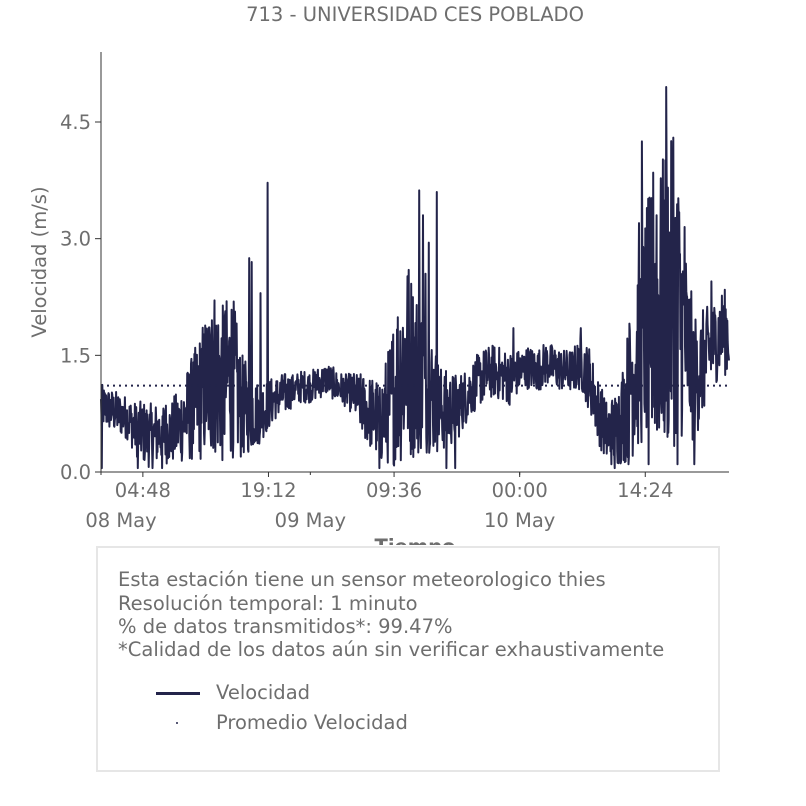 This screenshot has height=806, width=806. I want to click on info-line-transmitted: % de datos transmitidos*: 99.47%, so click(285, 626).